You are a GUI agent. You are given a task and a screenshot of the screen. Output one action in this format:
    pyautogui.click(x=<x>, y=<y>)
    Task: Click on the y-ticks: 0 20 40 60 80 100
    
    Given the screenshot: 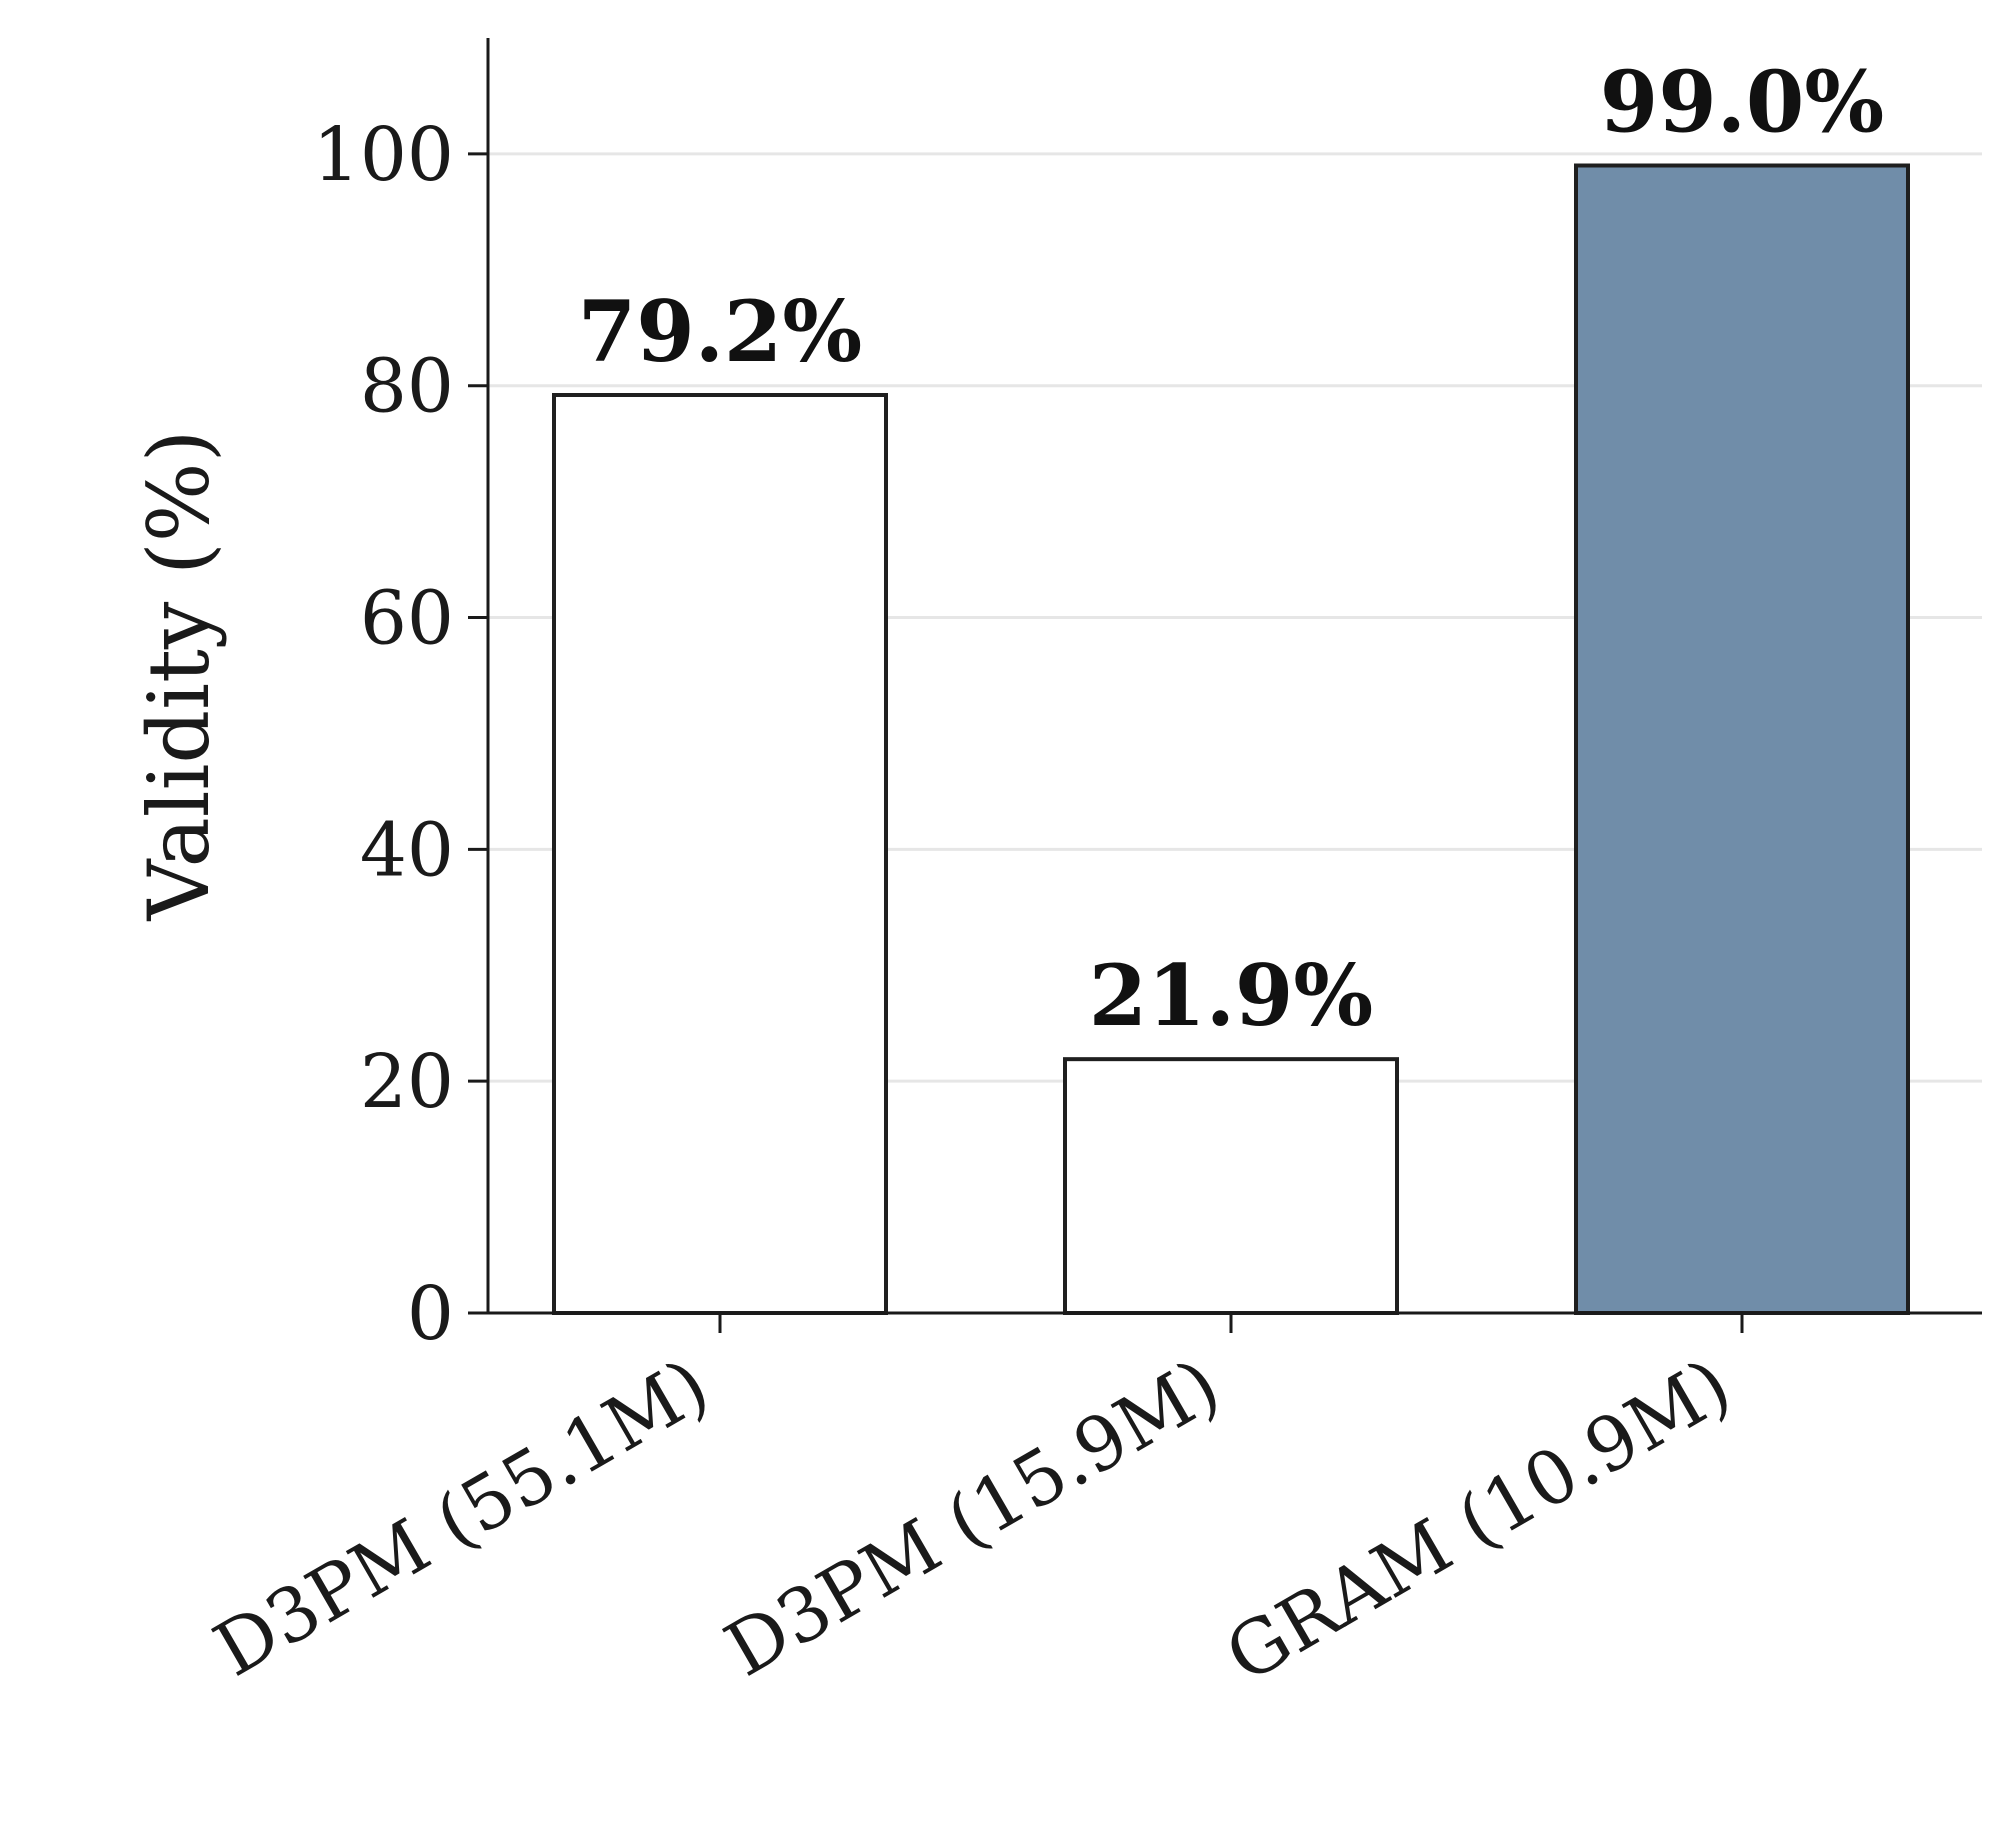 What is the action you would take?
    pyautogui.click(x=400, y=734)
    